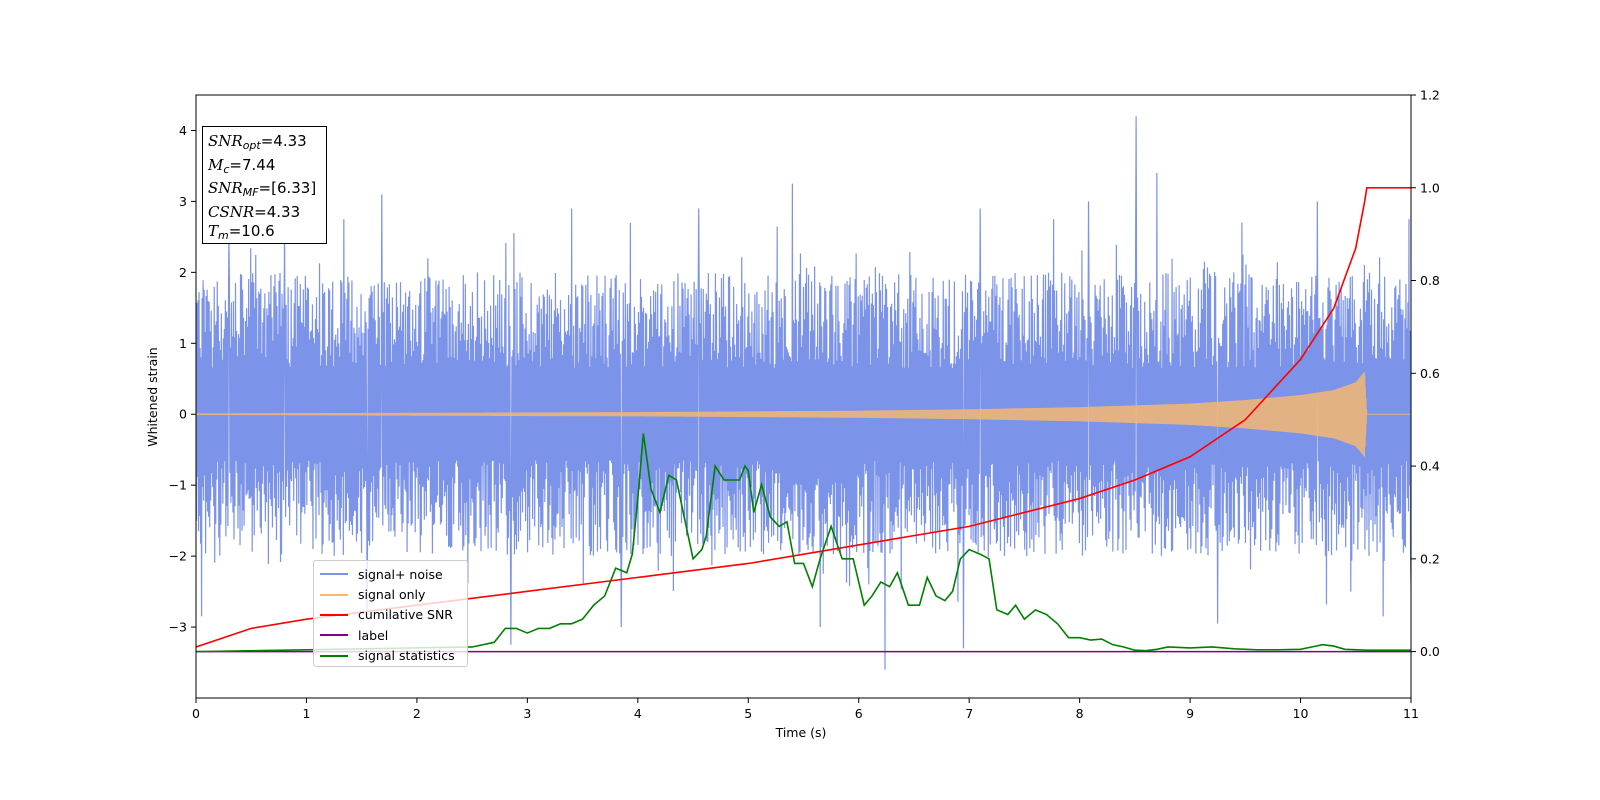 This screenshot has height=800, width=1600. What do you see at coordinates (1411, 713) in the screenshot?
I see `x-tick-label: 11` at bounding box center [1411, 713].